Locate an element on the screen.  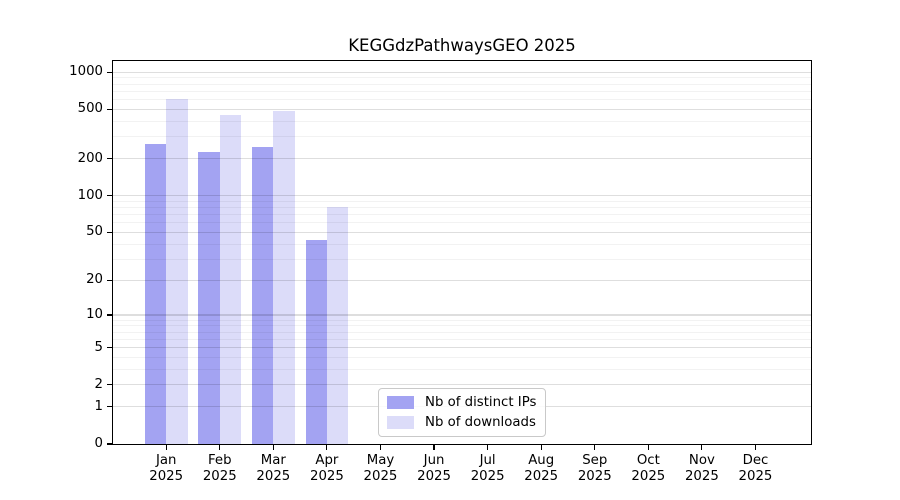
x-tick-mar is located at coordinates (273, 447).